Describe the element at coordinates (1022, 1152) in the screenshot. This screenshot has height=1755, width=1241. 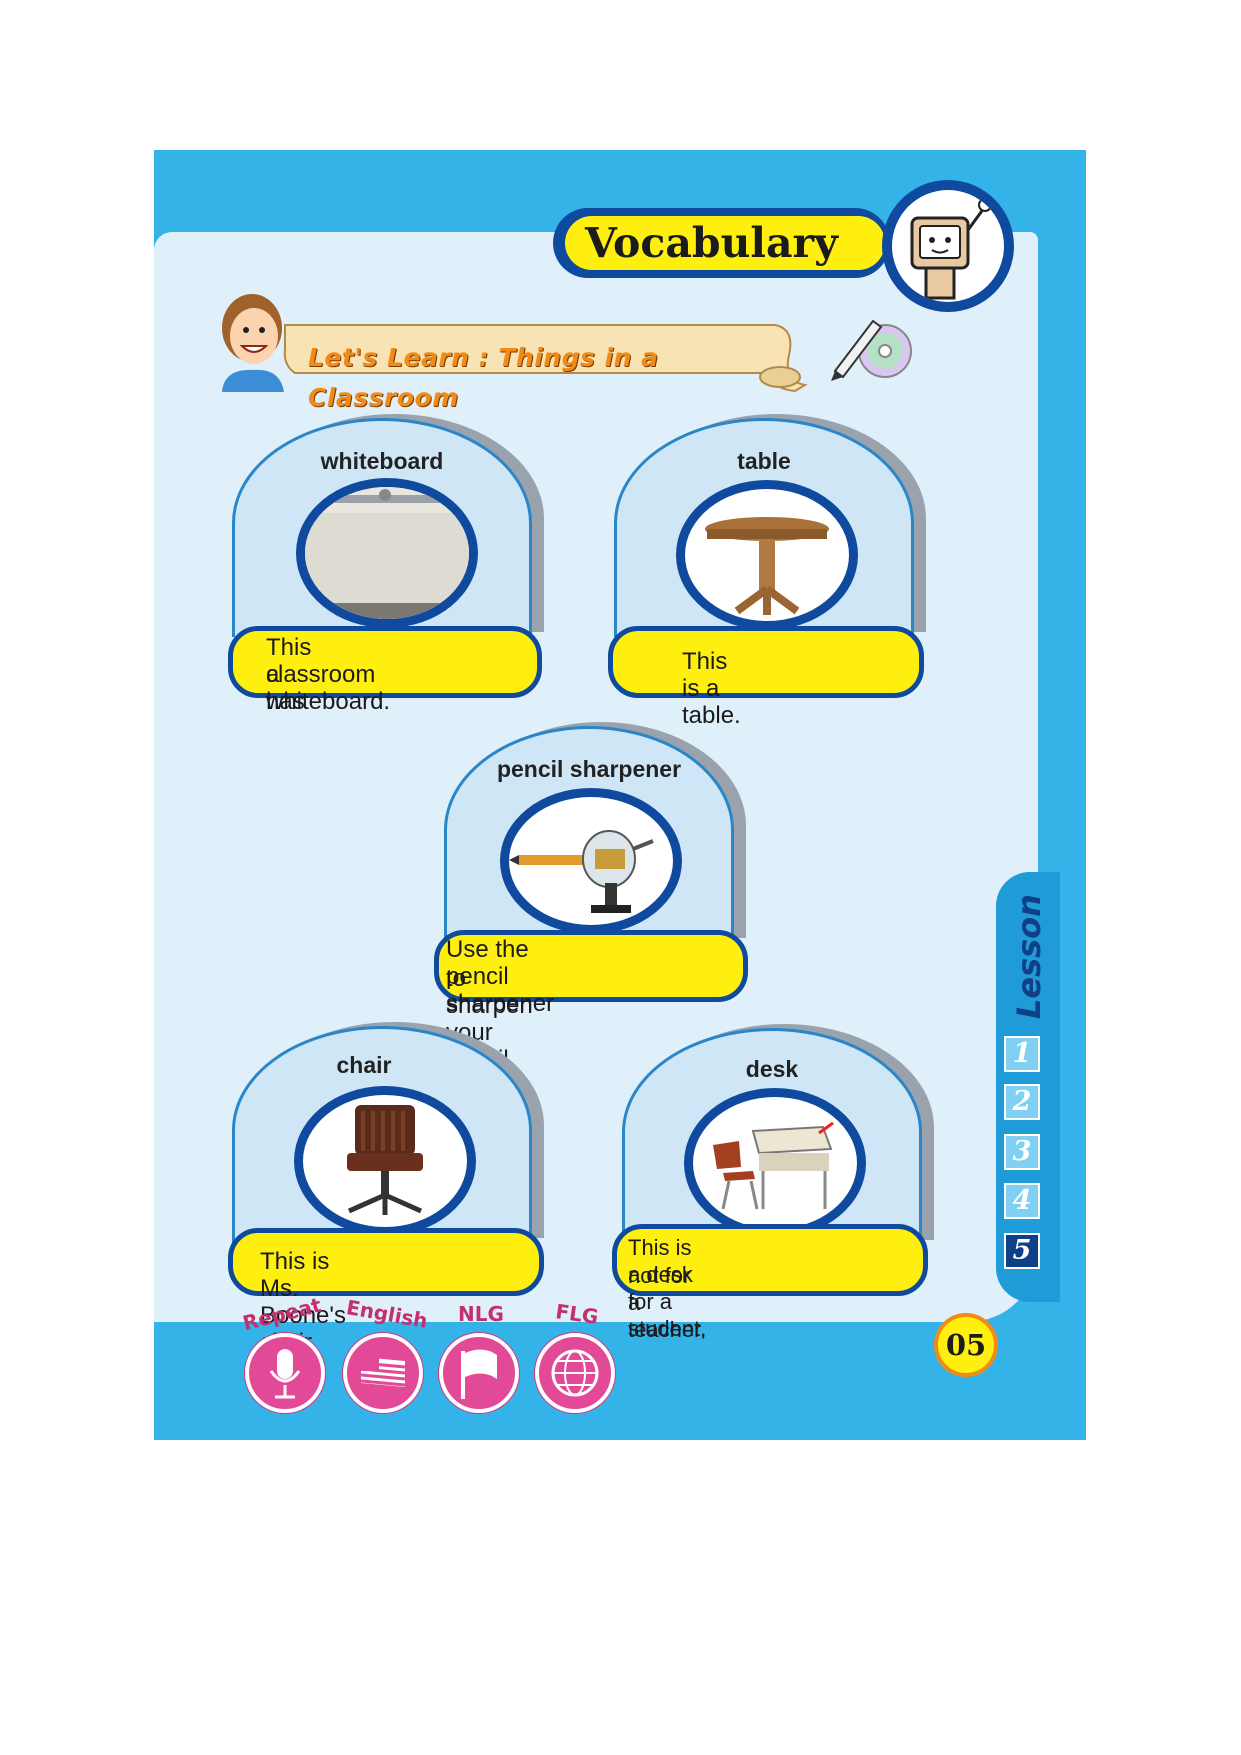
I see `lesson-3-button: 3` at that location.